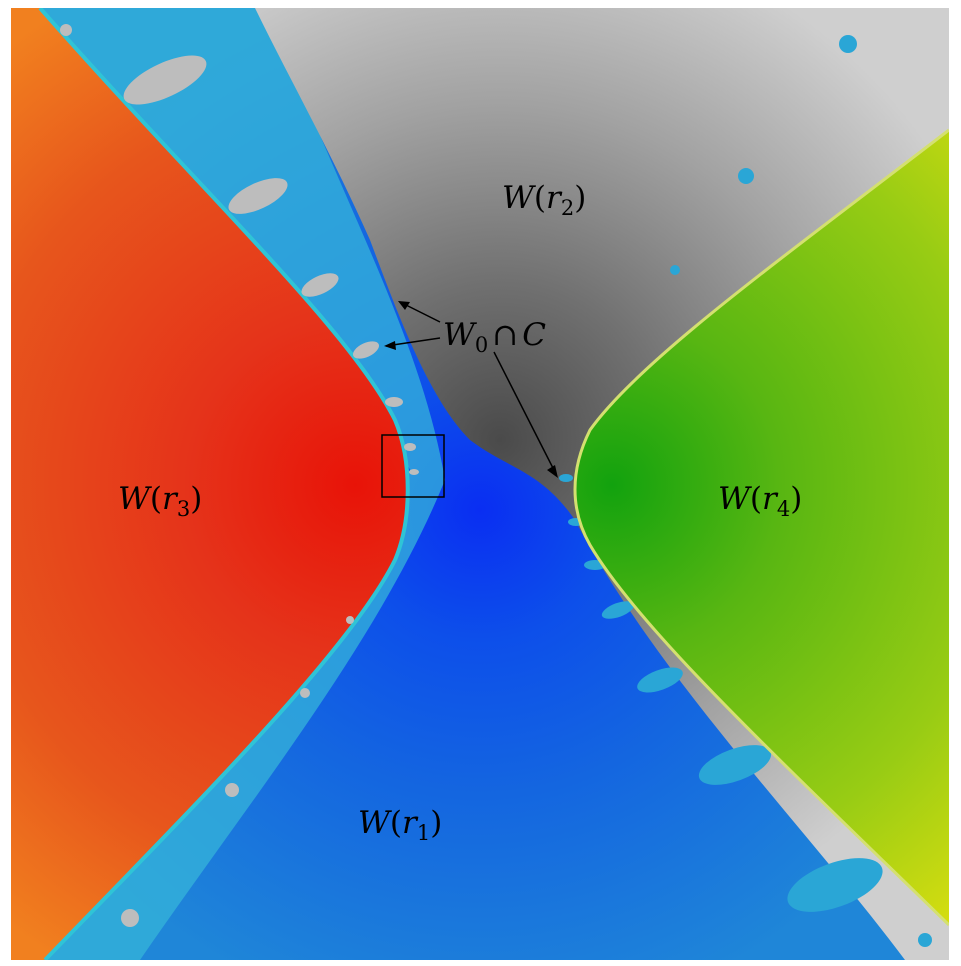  Describe the element at coordinates (544, 200) in the screenshot. I see `label-w-r2: W(r2)` at that location.